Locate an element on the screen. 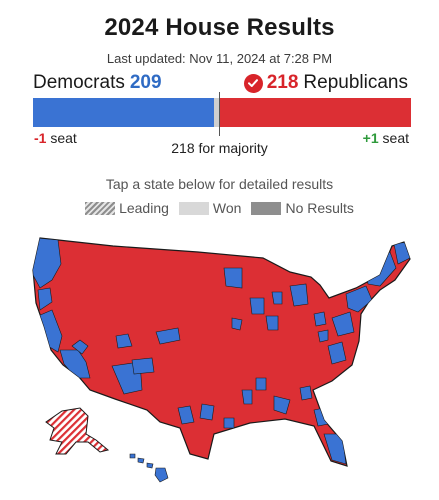 The height and width of the screenshot is (500, 439). light-gray-swatch-icon is located at coordinates (193, 208).